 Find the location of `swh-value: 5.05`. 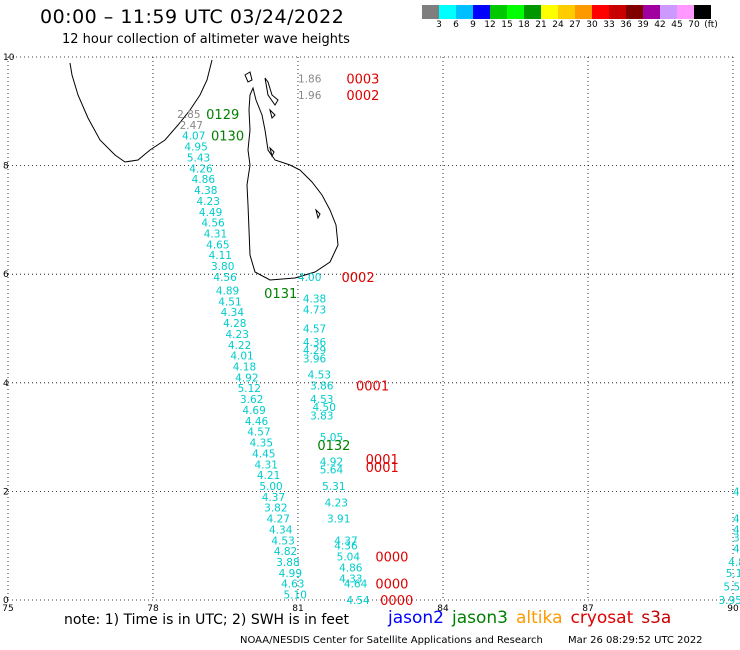

swh-value: 5.05 is located at coordinates (331, 438).